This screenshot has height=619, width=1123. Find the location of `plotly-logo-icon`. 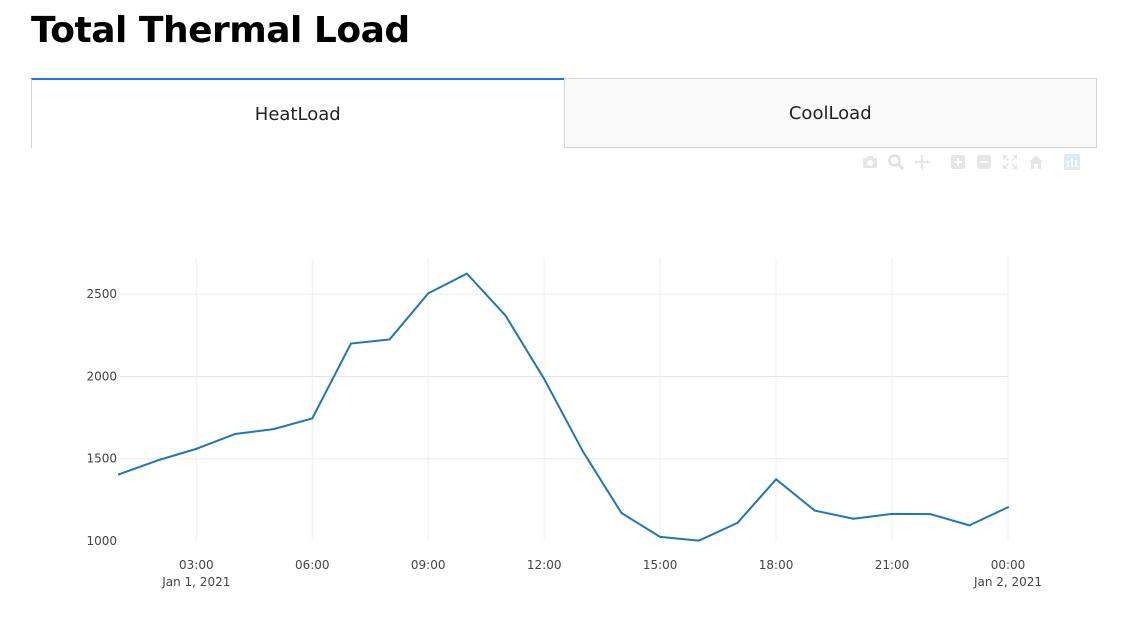

plotly-logo-icon is located at coordinates (1072, 162).